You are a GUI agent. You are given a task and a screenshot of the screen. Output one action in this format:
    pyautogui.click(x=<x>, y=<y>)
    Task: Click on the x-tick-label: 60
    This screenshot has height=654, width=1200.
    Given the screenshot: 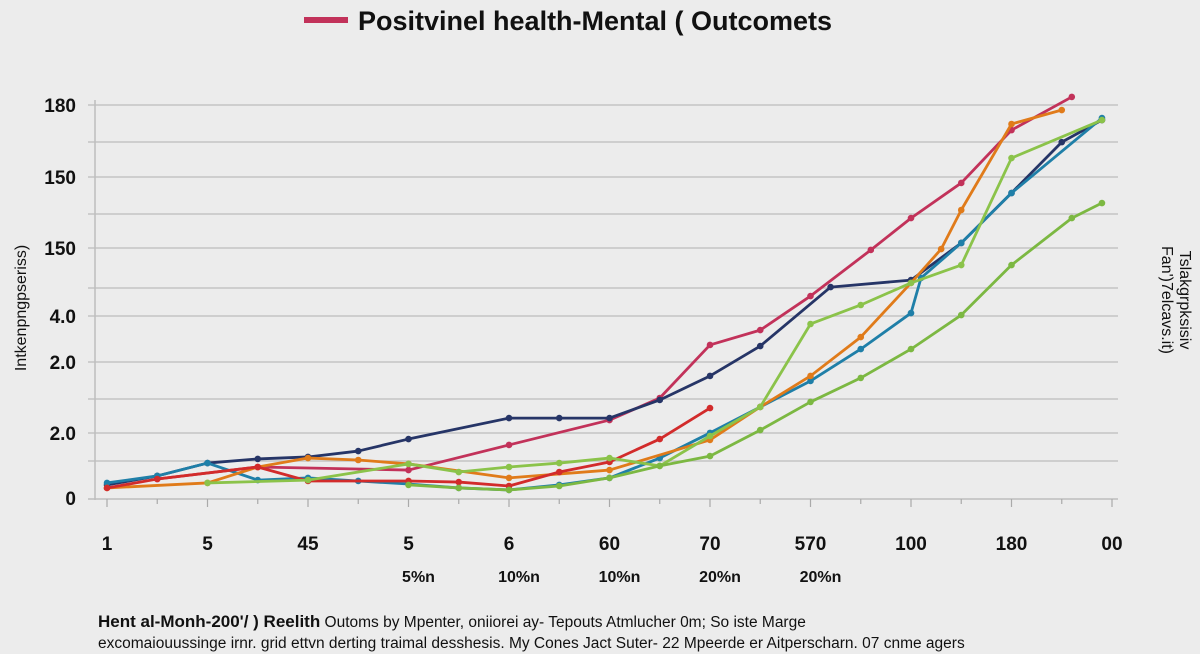 What is the action you would take?
    pyautogui.click(x=609, y=544)
    